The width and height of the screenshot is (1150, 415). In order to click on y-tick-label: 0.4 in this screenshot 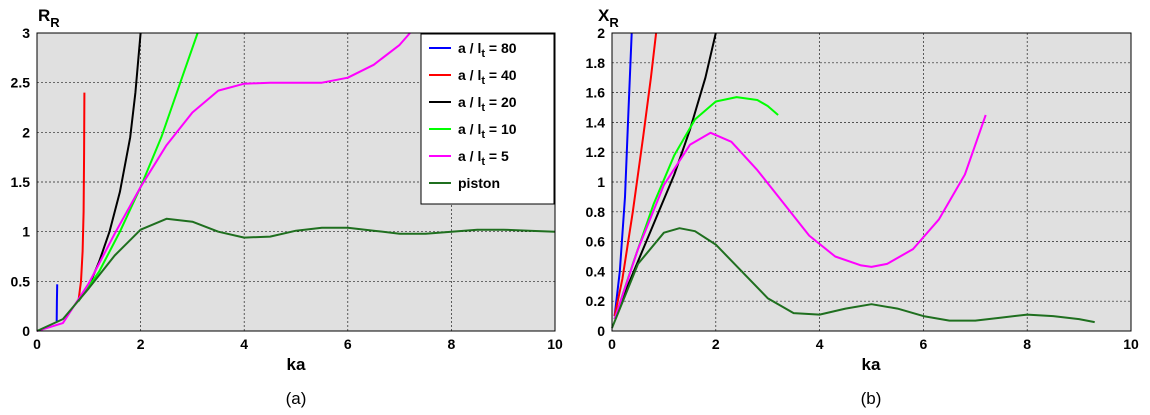, I will do `click(596, 271)`.